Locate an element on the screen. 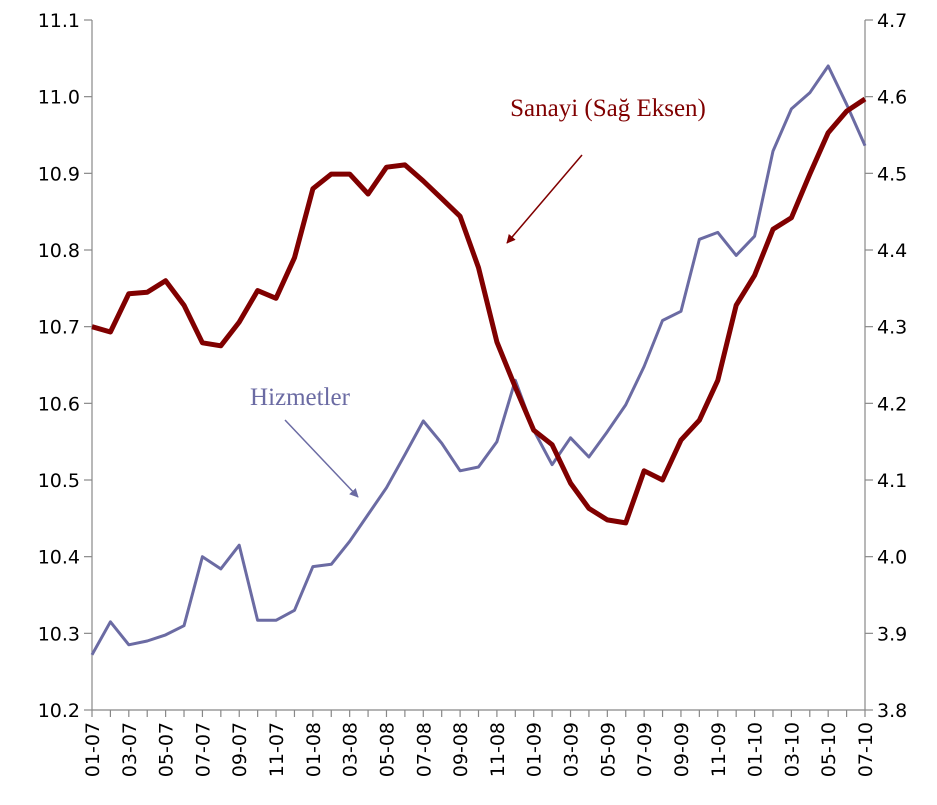  x-tick-label: 11-08 is located at coordinates (498, 749).